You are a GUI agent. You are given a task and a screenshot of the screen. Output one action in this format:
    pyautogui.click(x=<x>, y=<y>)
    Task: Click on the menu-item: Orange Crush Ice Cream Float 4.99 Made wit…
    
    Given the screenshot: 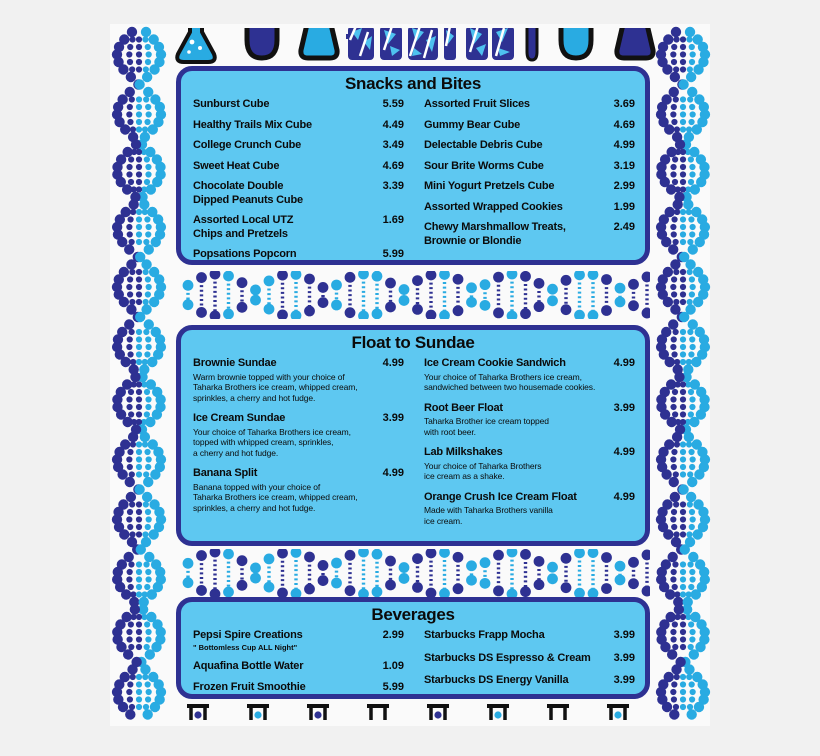 What is the action you would take?
    pyautogui.click(x=529, y=509)
    